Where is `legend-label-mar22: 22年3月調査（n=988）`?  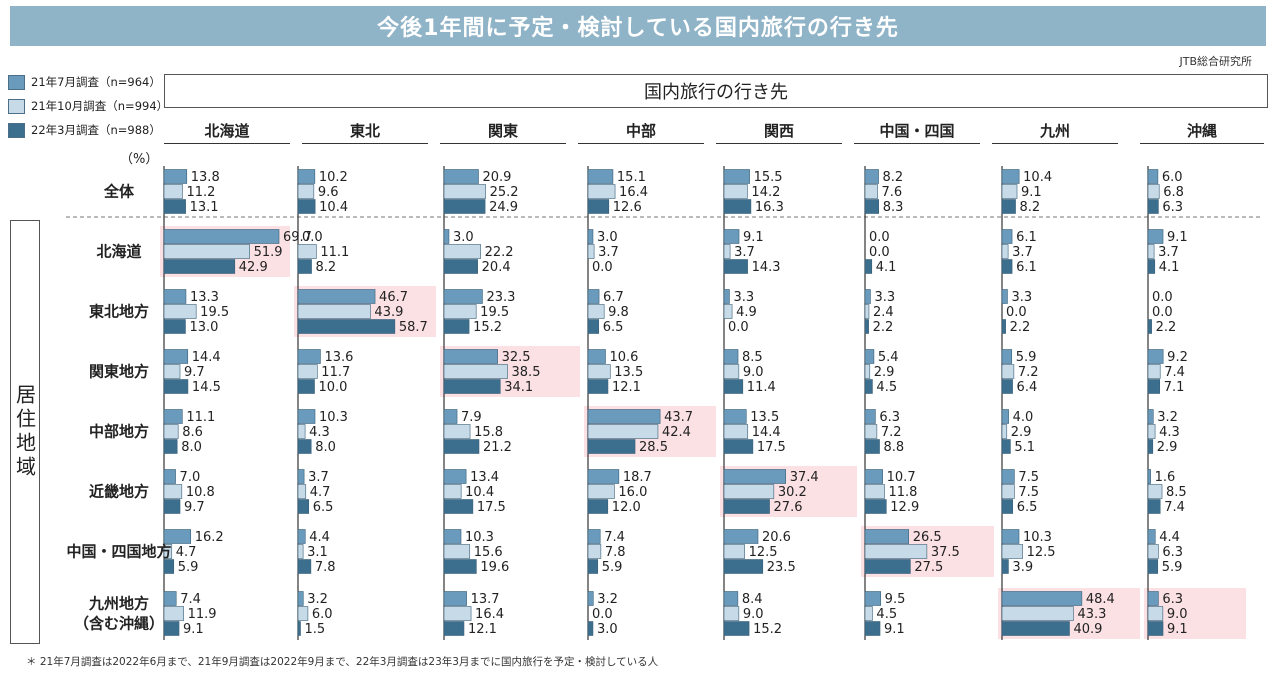 legend-label-mar22: 22年3月調査（n=988） is located at coordinates (96, 130).